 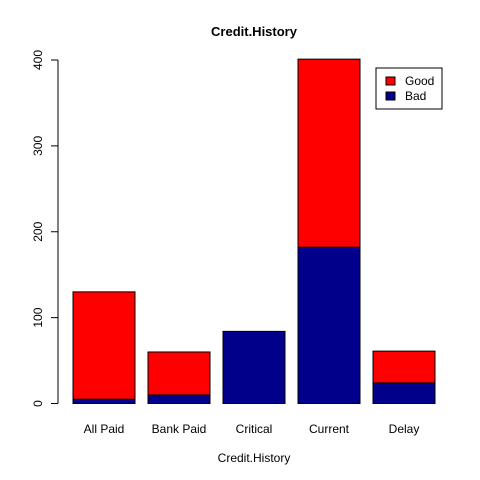 What do you see at coordinates (179, 399) in the screenshot?
I see `bar-bank-paid-bad` at bounding box center [179, 399].